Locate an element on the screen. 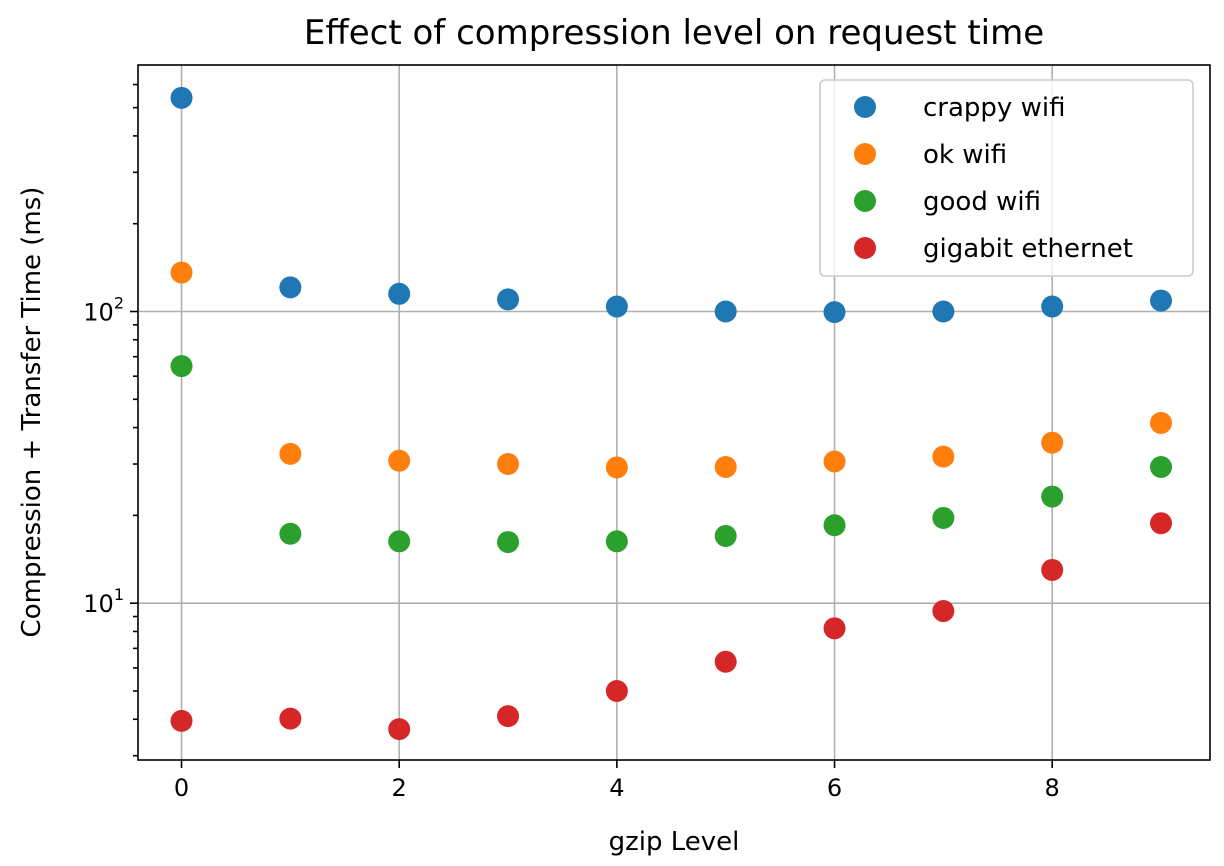 Image resolution: width=1224 pixels, height=866 pixels. x-tick-label: 4 is located at coordinates (616, 788).